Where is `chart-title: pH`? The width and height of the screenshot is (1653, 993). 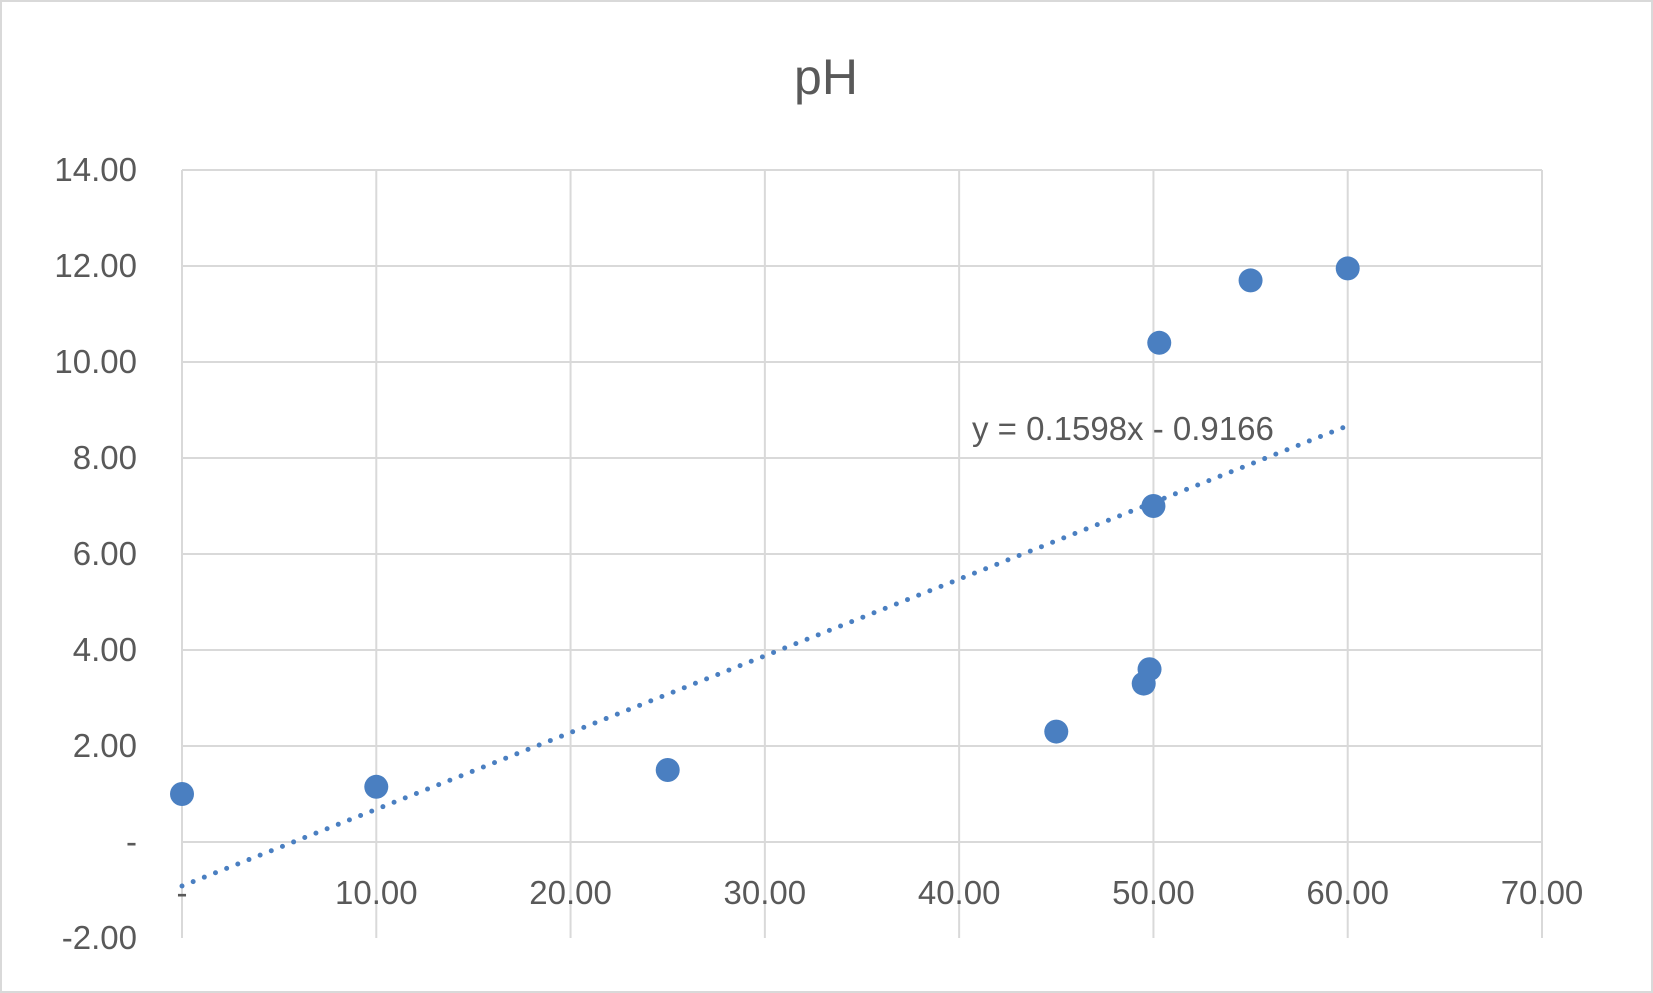 chart-title: pH is located at coordinates (826, 77).